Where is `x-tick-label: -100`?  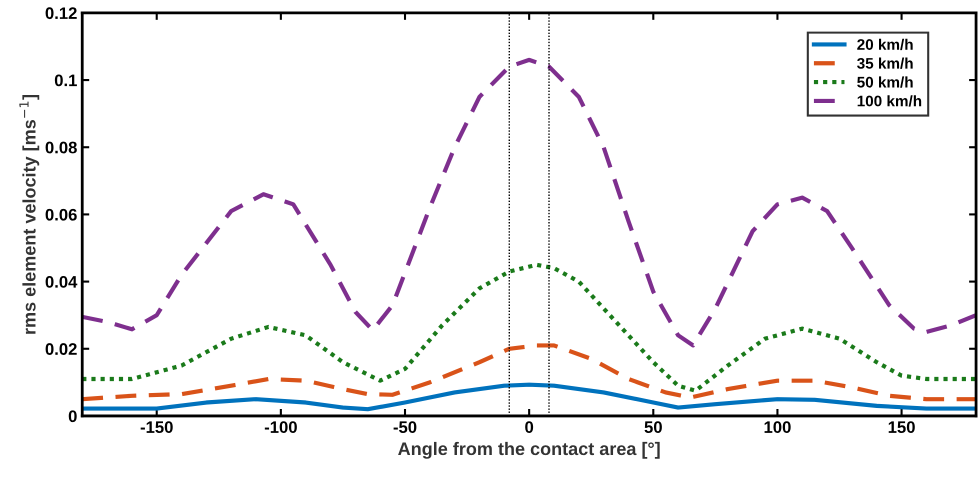
x-tick-label: -100 is located at coordinates (280, 427).